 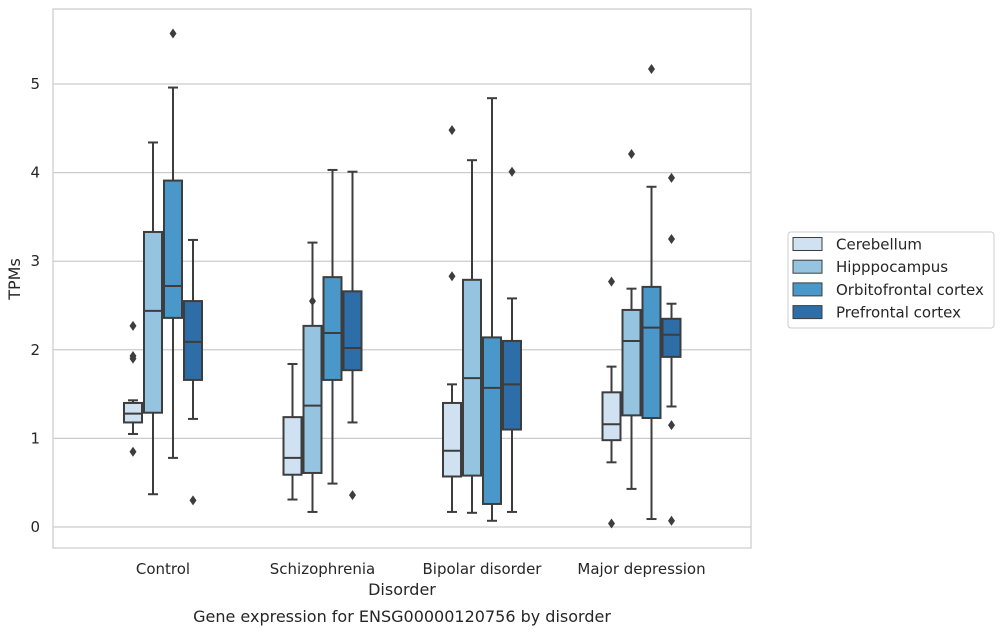 I want to click on y-tick-label: 0, so click(x=35, y=527).